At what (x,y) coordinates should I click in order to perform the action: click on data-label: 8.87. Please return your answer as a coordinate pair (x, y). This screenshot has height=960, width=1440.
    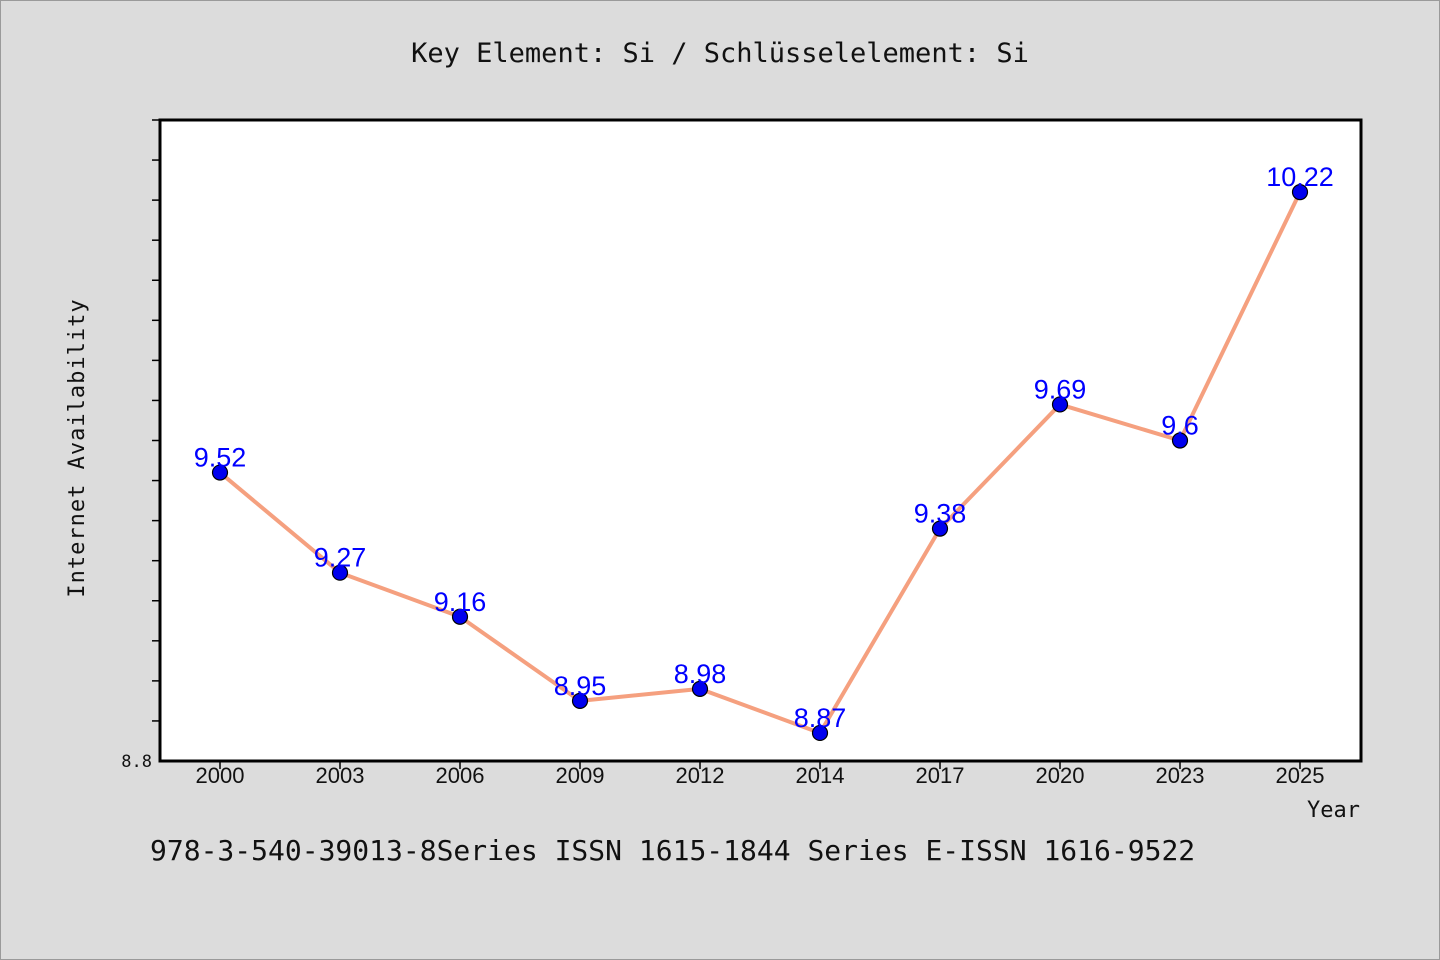
    Looking at the image, I should click on (820, 718).